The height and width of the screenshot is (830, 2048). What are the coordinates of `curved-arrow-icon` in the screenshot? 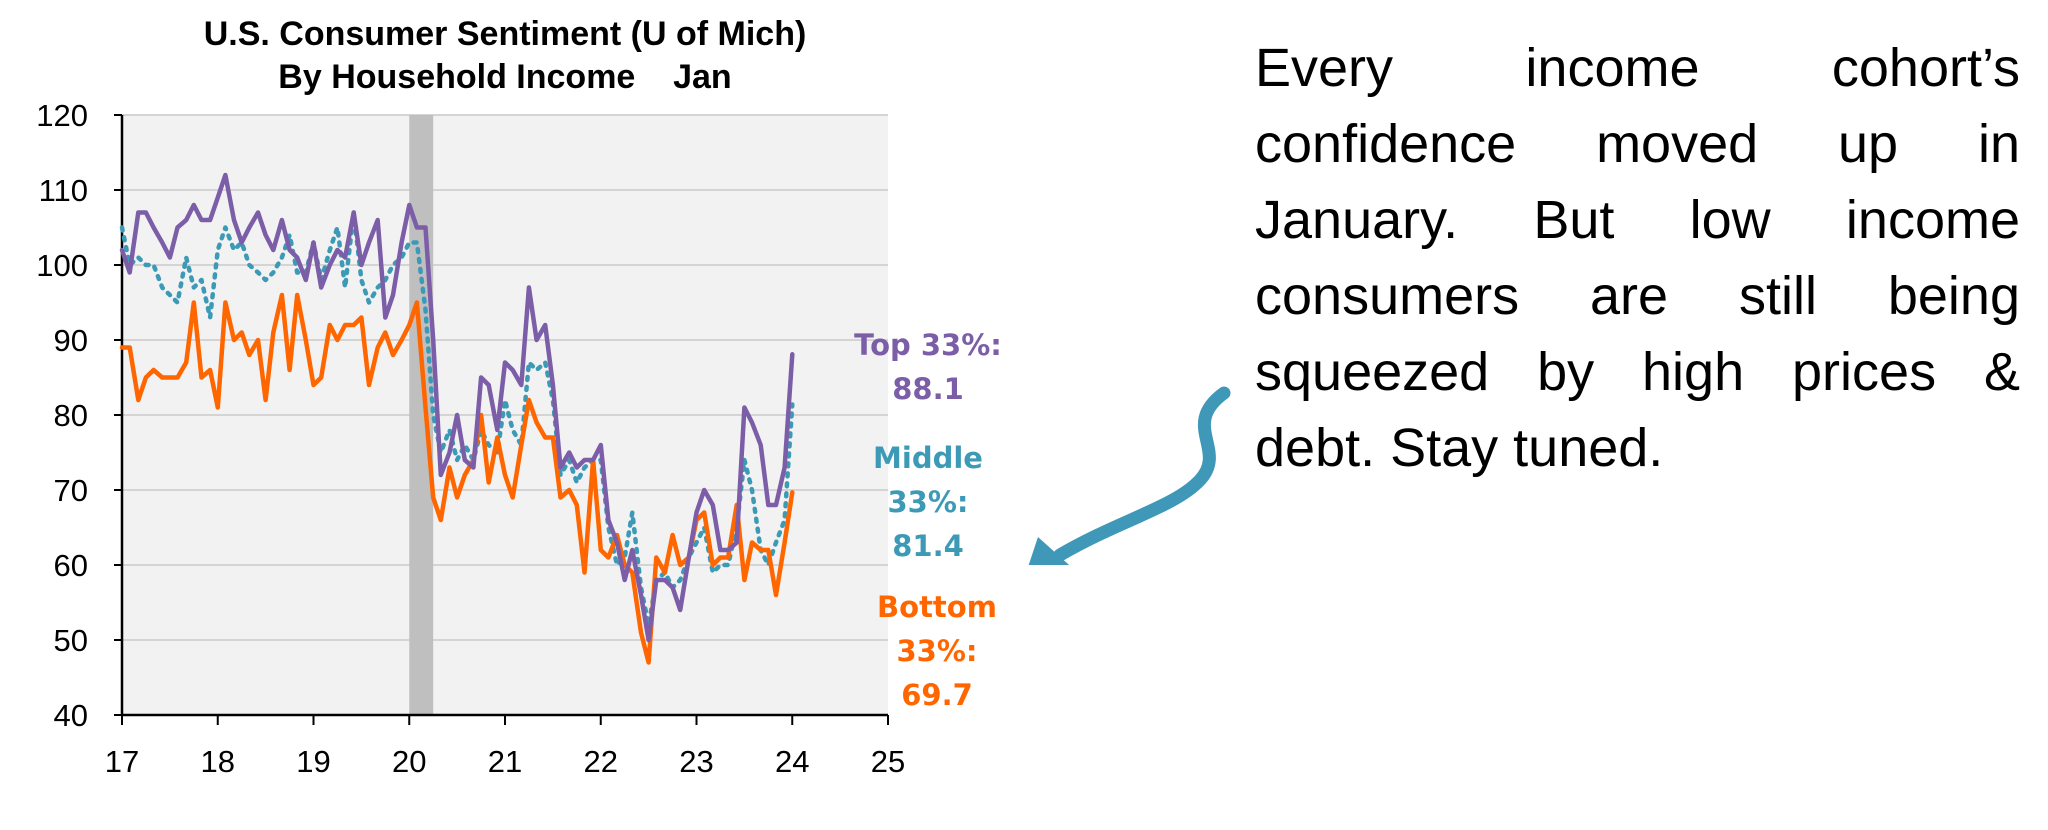 It's located at (1129, 475).